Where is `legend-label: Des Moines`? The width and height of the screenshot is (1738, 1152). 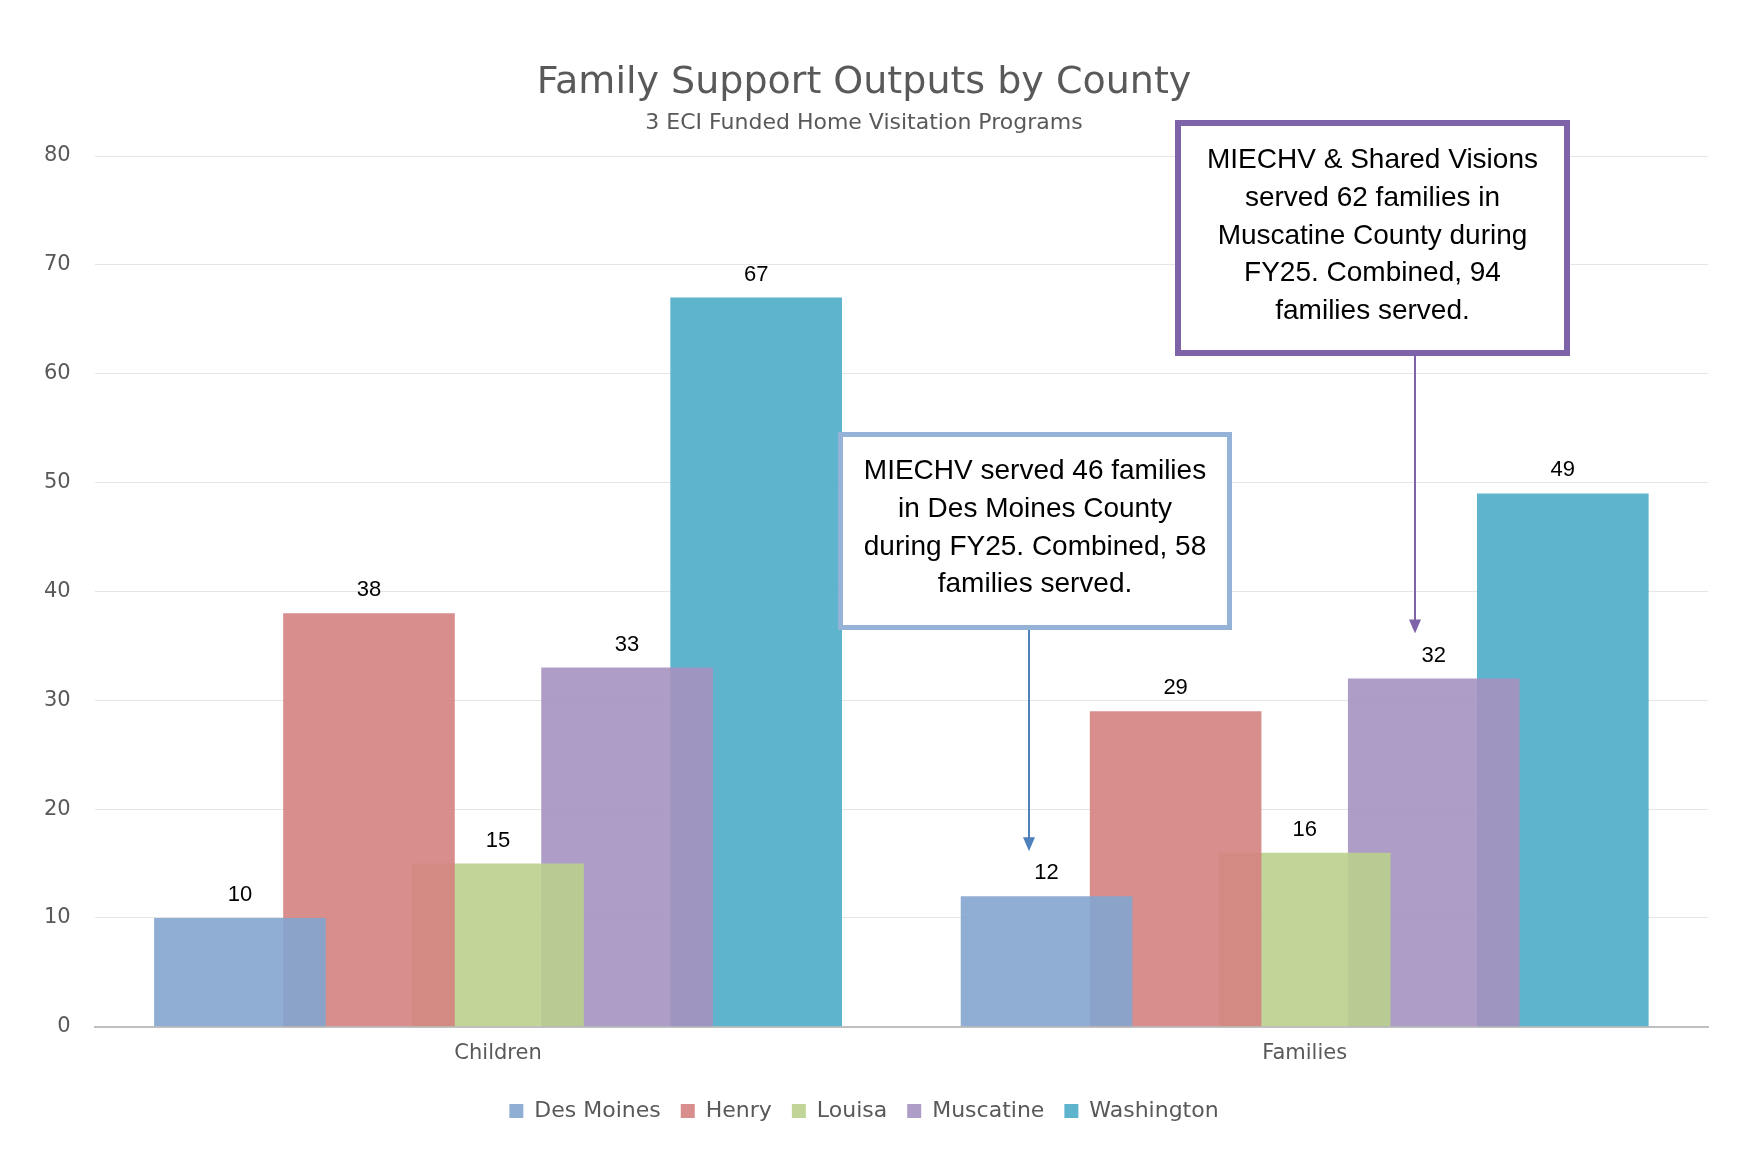
legend-label: Des Moines is located at coordinates (597, 1109).